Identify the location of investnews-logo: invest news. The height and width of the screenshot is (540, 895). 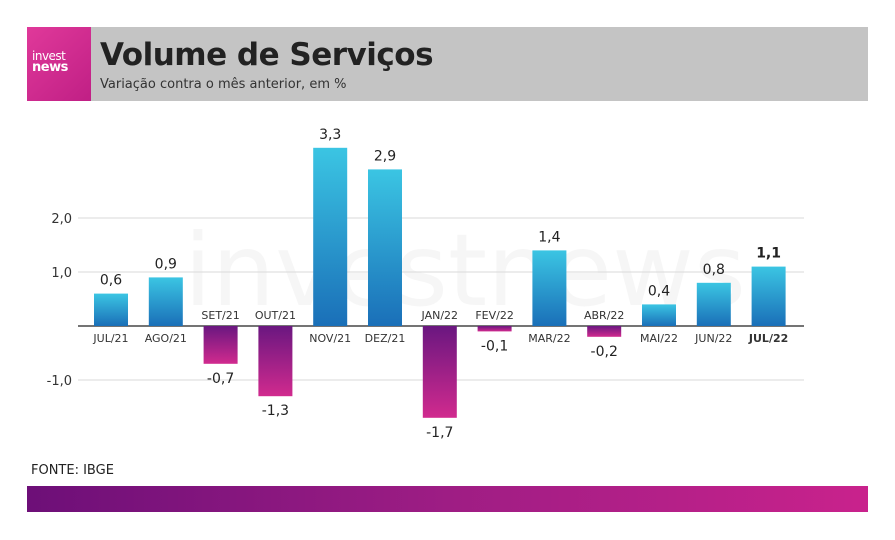
(59, 64).